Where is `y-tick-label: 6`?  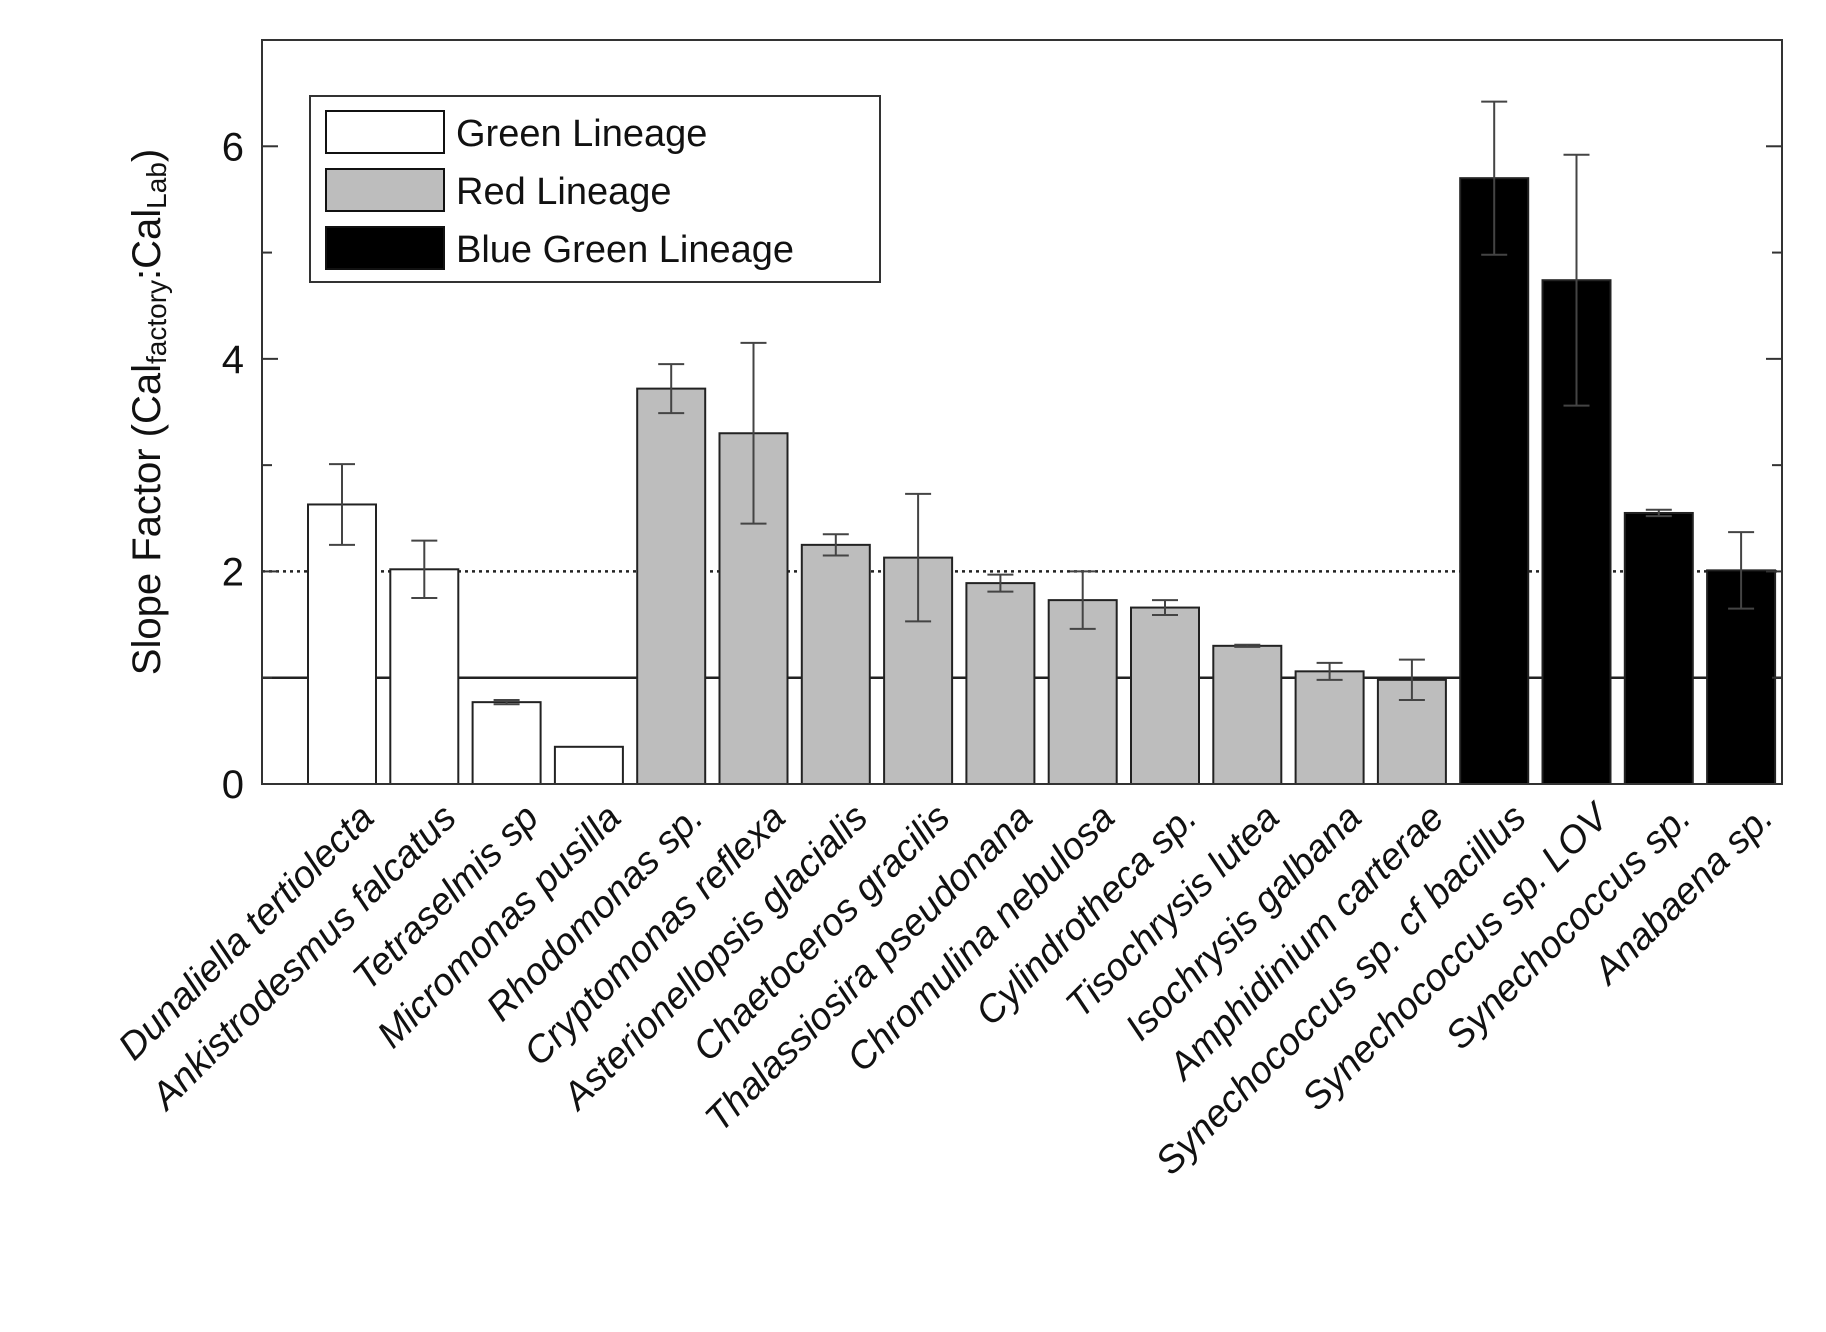
y-tick-label: 6 is located at coordinates (233, 147).